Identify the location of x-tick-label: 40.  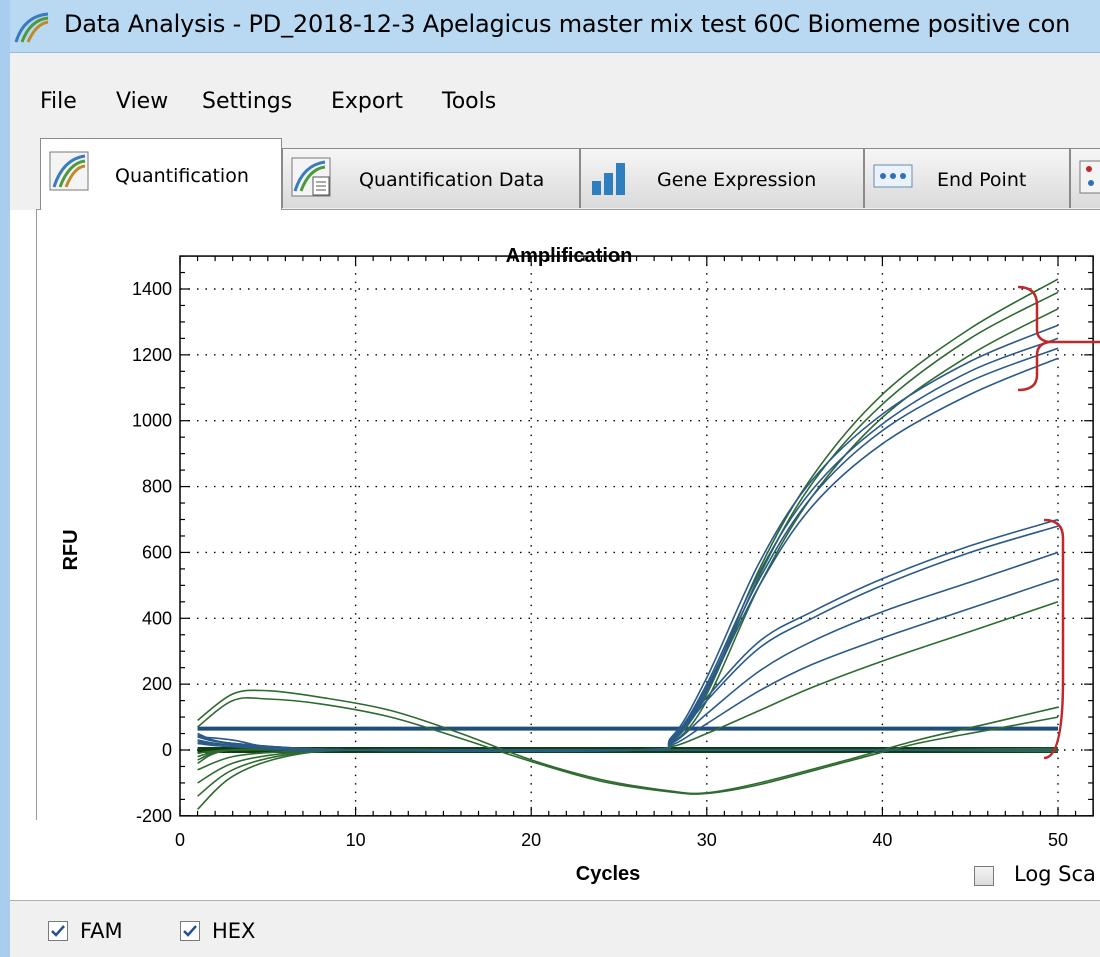
(882, 840).